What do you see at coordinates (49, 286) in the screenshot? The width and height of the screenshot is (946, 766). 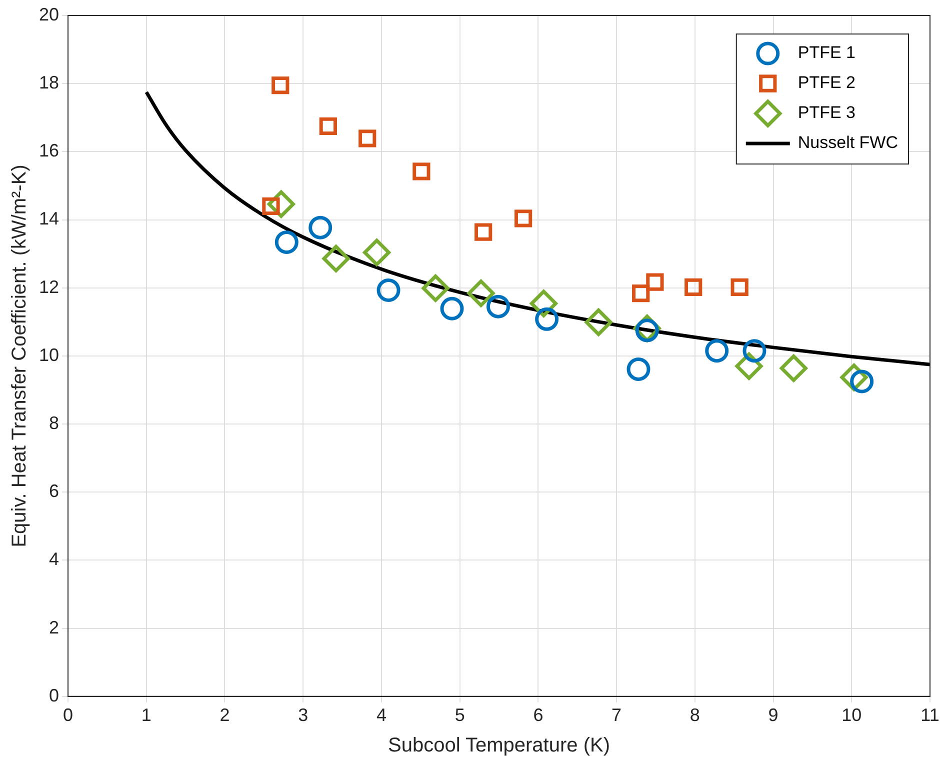 I see `y-tick-label: 12` at bounding box center [49, 286].